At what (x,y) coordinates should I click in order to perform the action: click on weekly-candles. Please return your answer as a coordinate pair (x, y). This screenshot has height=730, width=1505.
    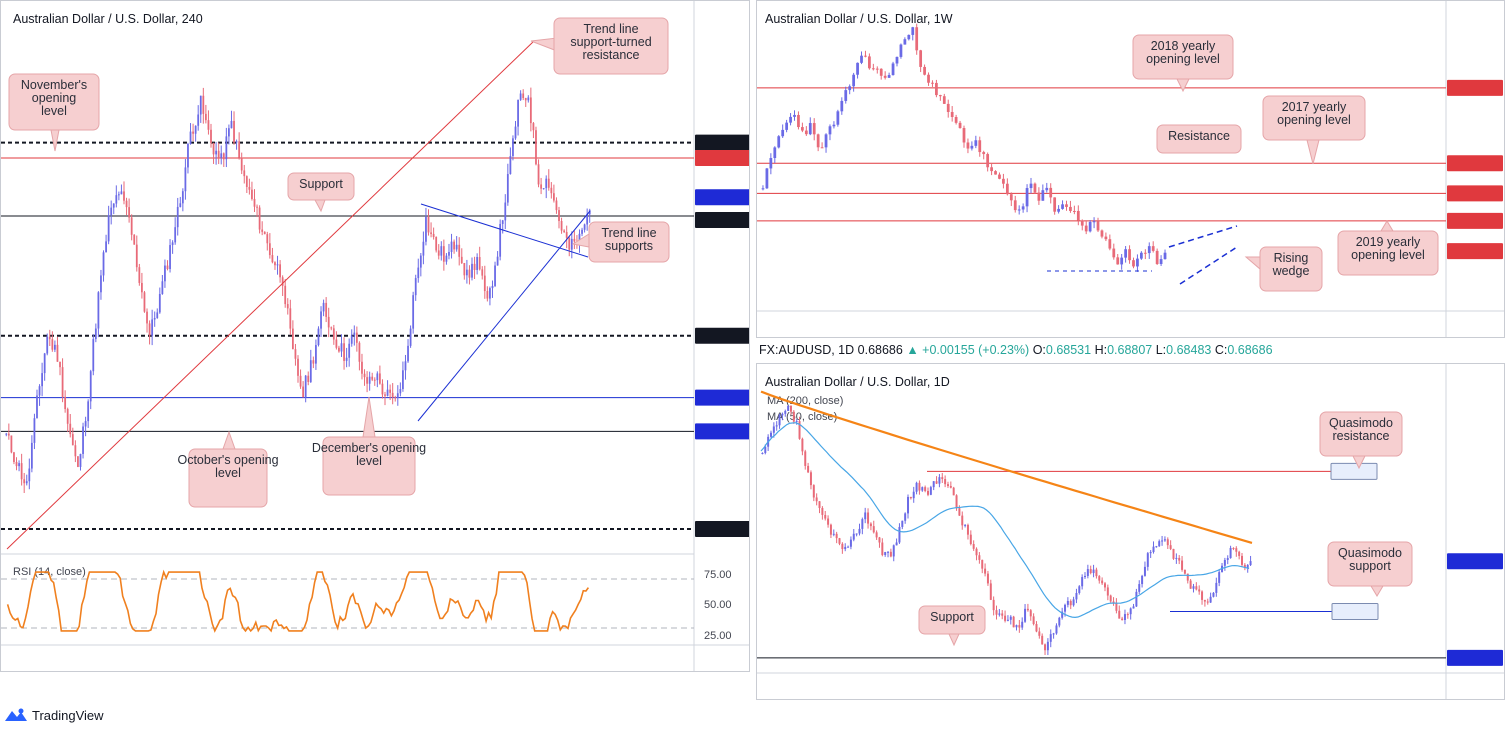
    Looking at the image, I should click on (964, 147).